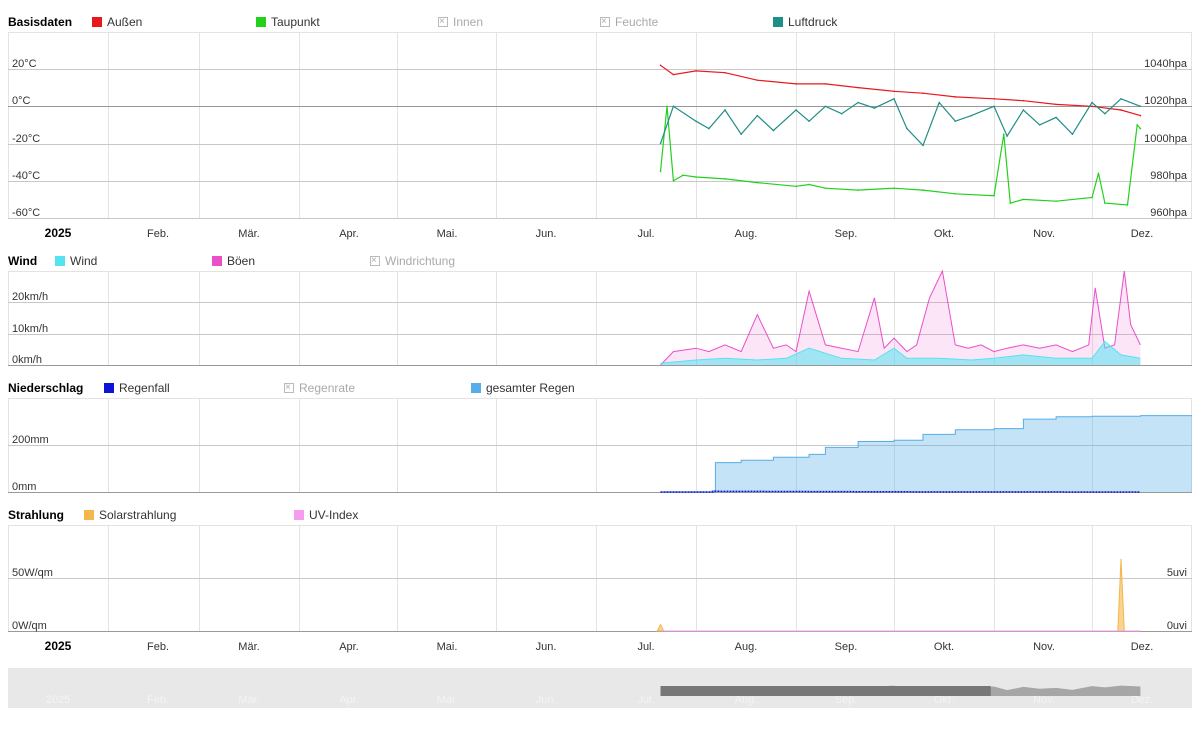 The height and width of the screenshot is (750, 1200). I want to click on legend-feuchte: Feuchte, so click(629, 22).